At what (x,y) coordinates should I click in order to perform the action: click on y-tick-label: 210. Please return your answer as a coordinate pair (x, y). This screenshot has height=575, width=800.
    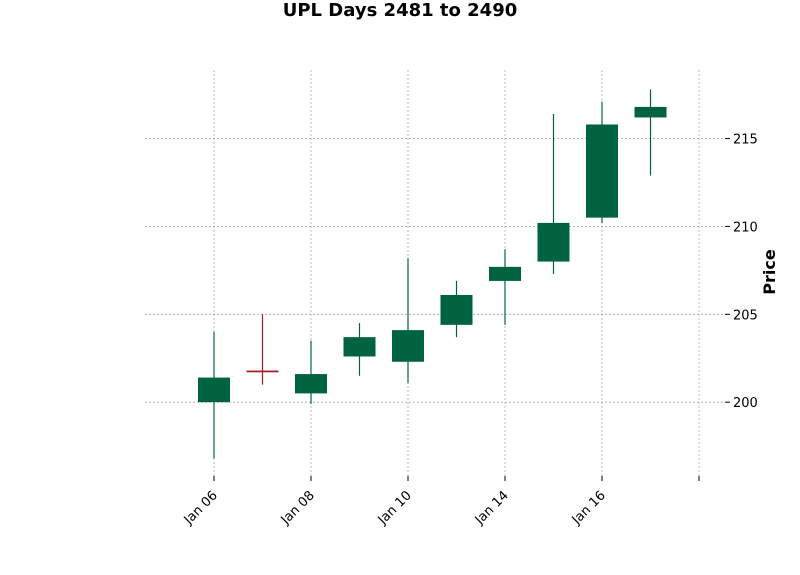
    Looking at the image, I should click on (745, 227).